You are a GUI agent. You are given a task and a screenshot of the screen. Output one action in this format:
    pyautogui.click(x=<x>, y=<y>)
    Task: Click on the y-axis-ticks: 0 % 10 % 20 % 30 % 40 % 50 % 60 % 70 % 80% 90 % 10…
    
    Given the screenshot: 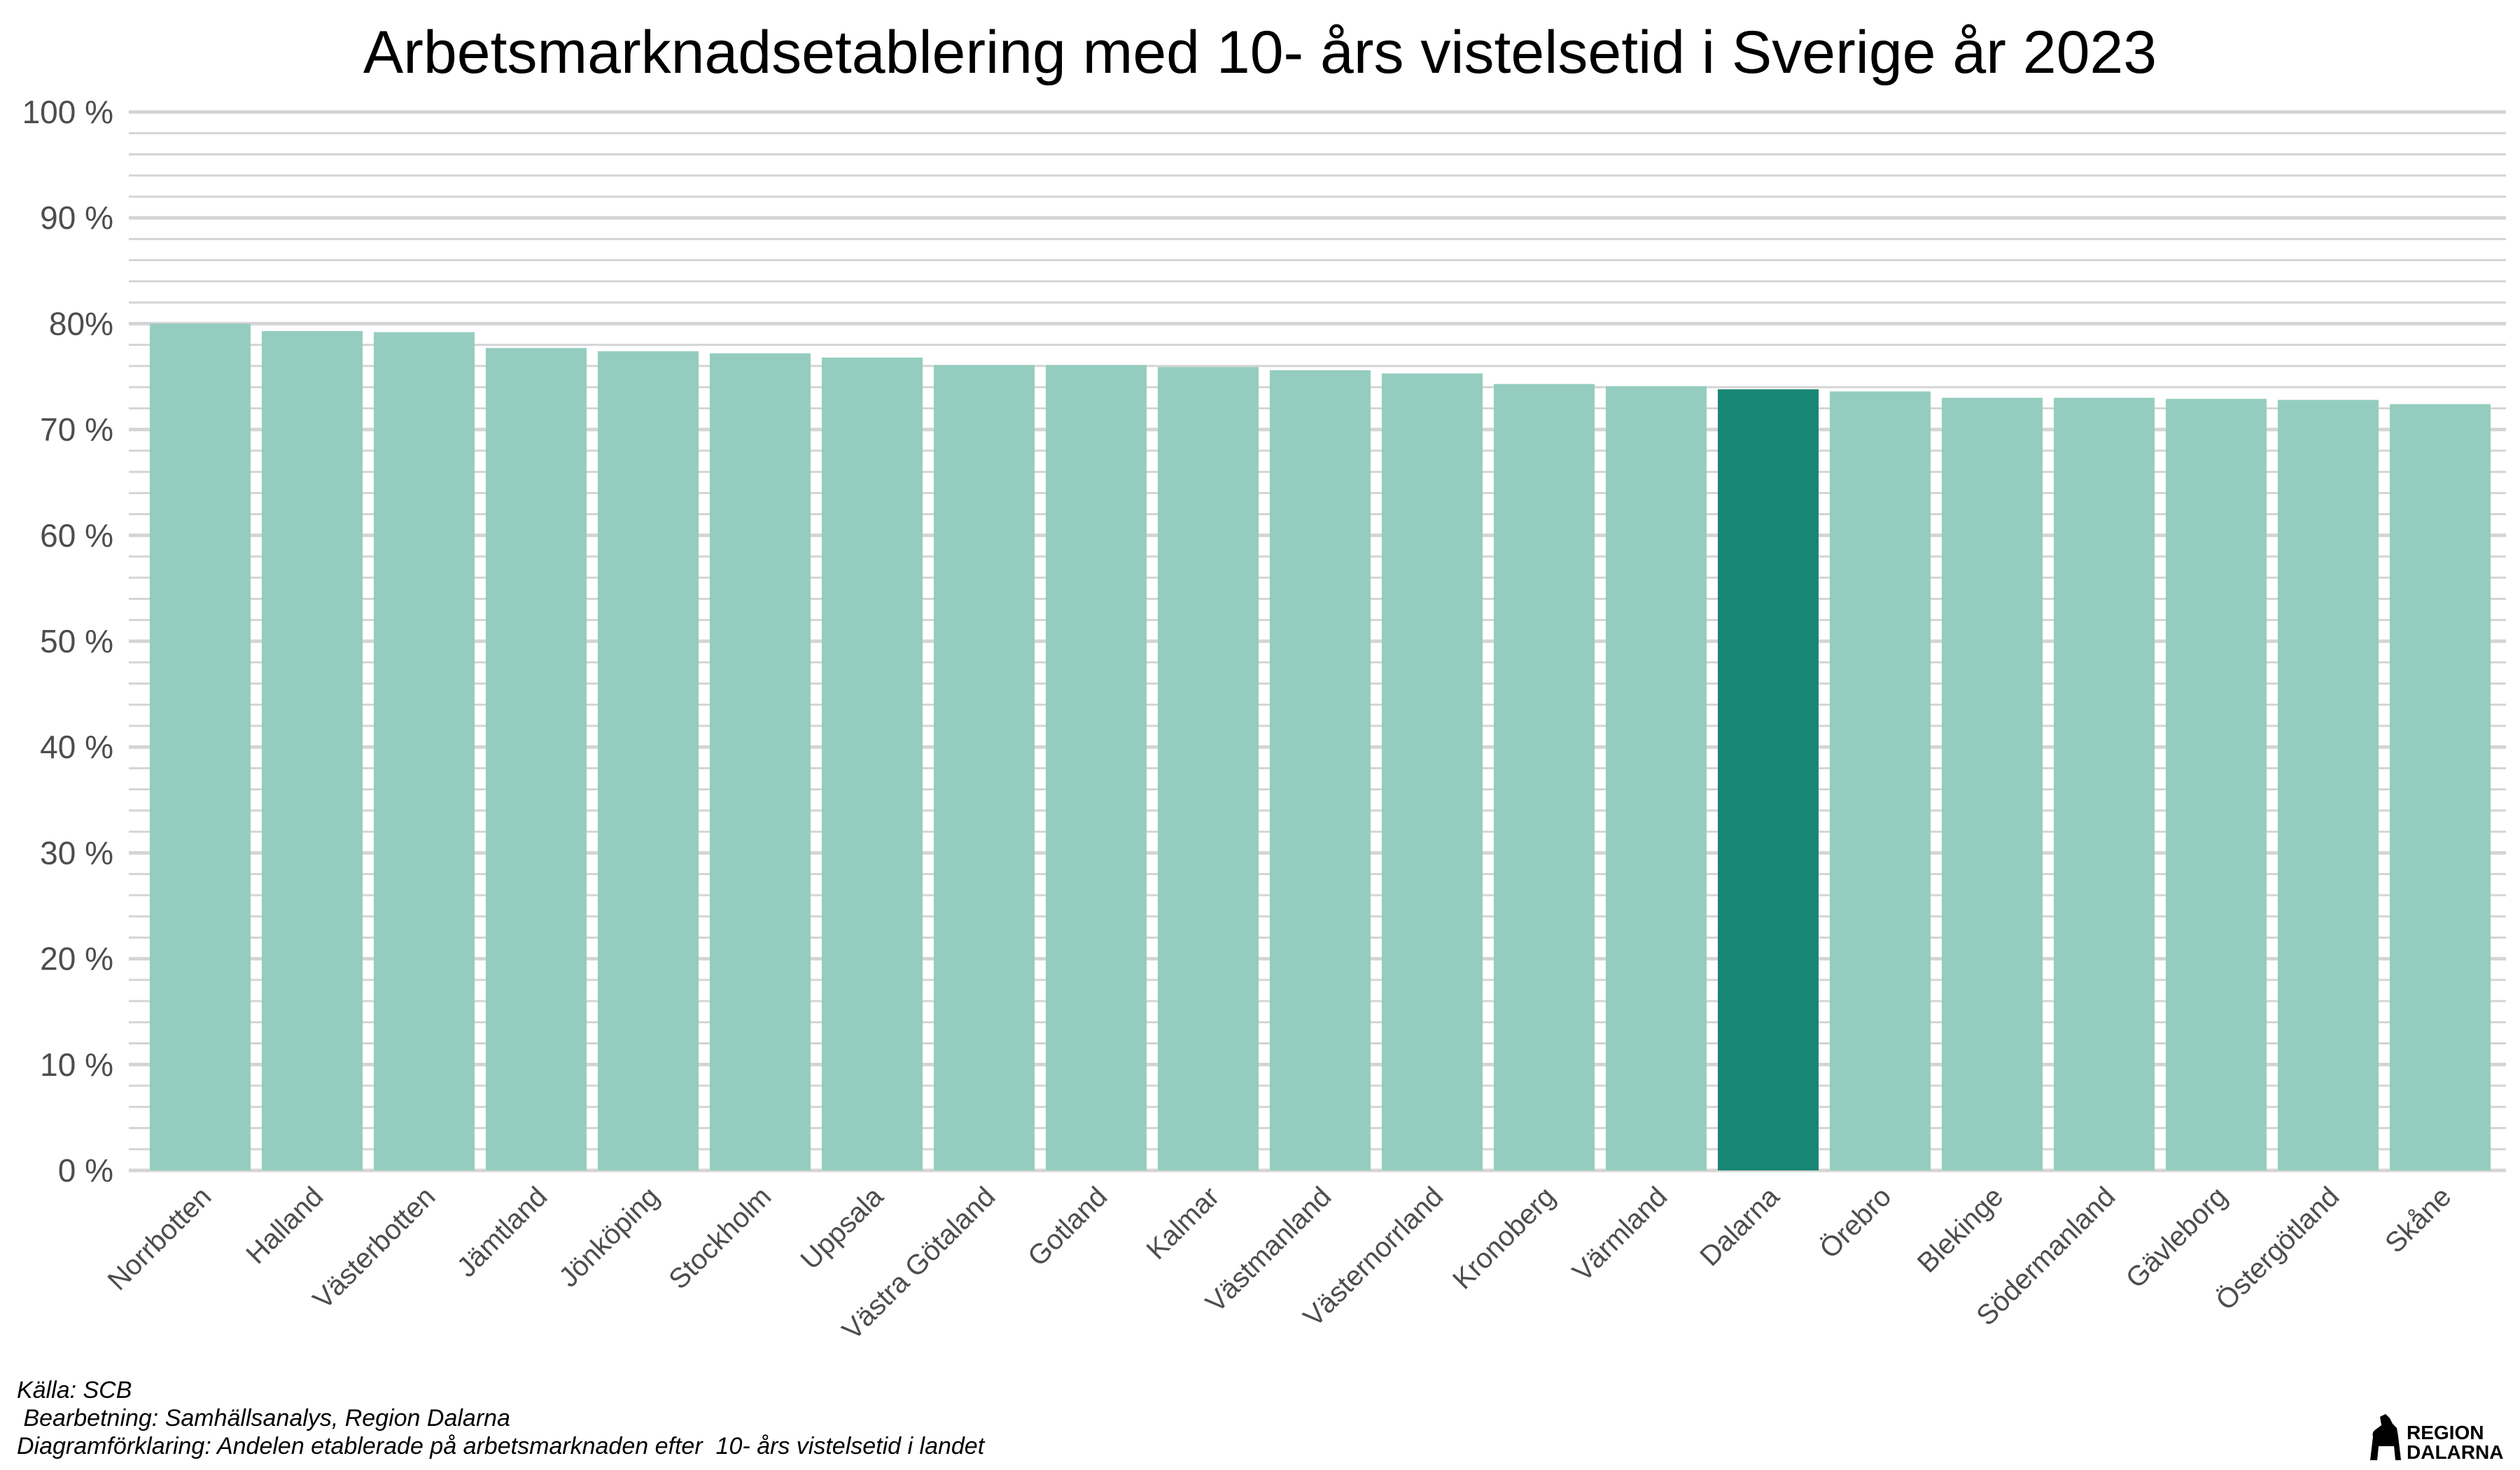 What is the action you would take?
    pyautogui.click(x=67, y=641)
    